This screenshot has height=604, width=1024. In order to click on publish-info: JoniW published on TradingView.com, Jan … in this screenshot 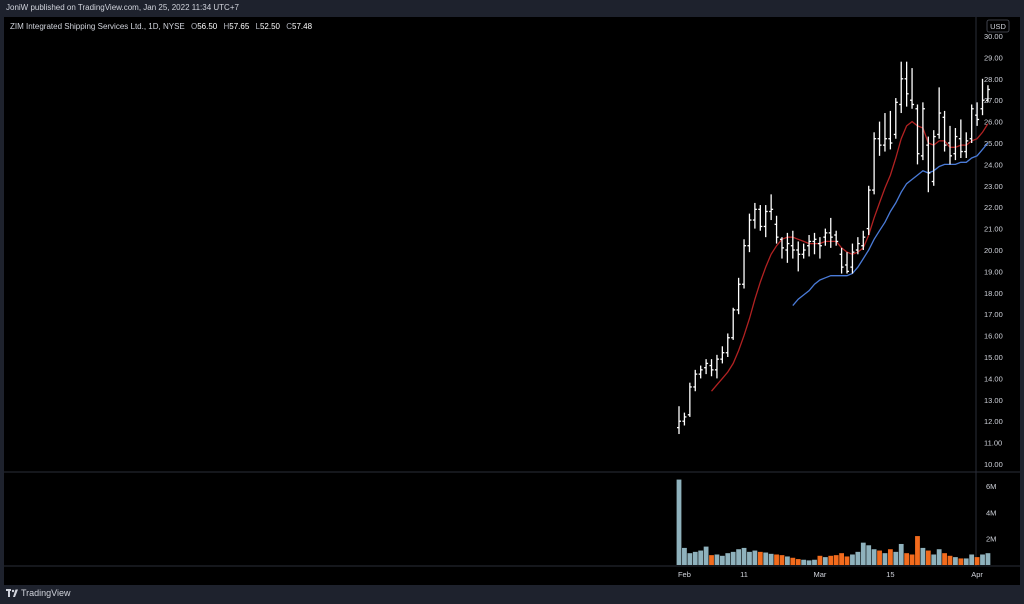, I will do `click(122, 7)`.